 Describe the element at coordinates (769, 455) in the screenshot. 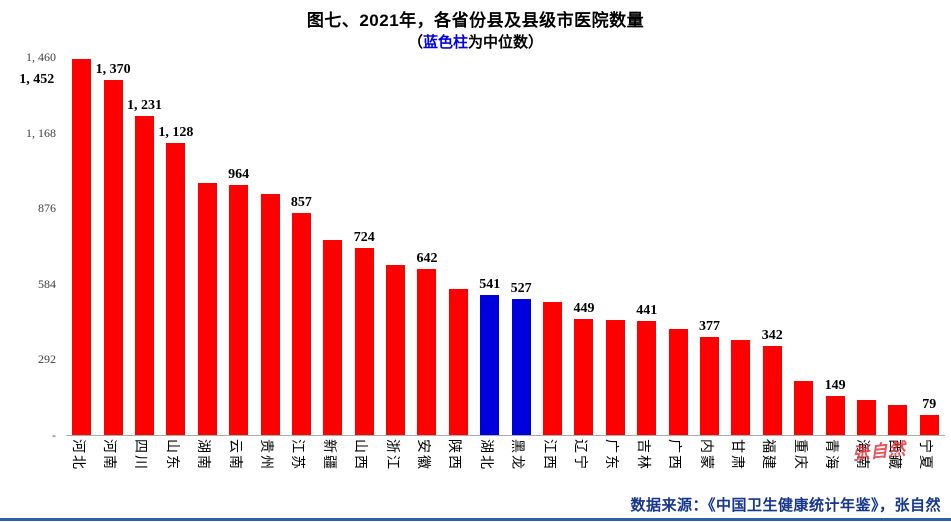

I see `x-axis-label-福建: 福建` at that location.